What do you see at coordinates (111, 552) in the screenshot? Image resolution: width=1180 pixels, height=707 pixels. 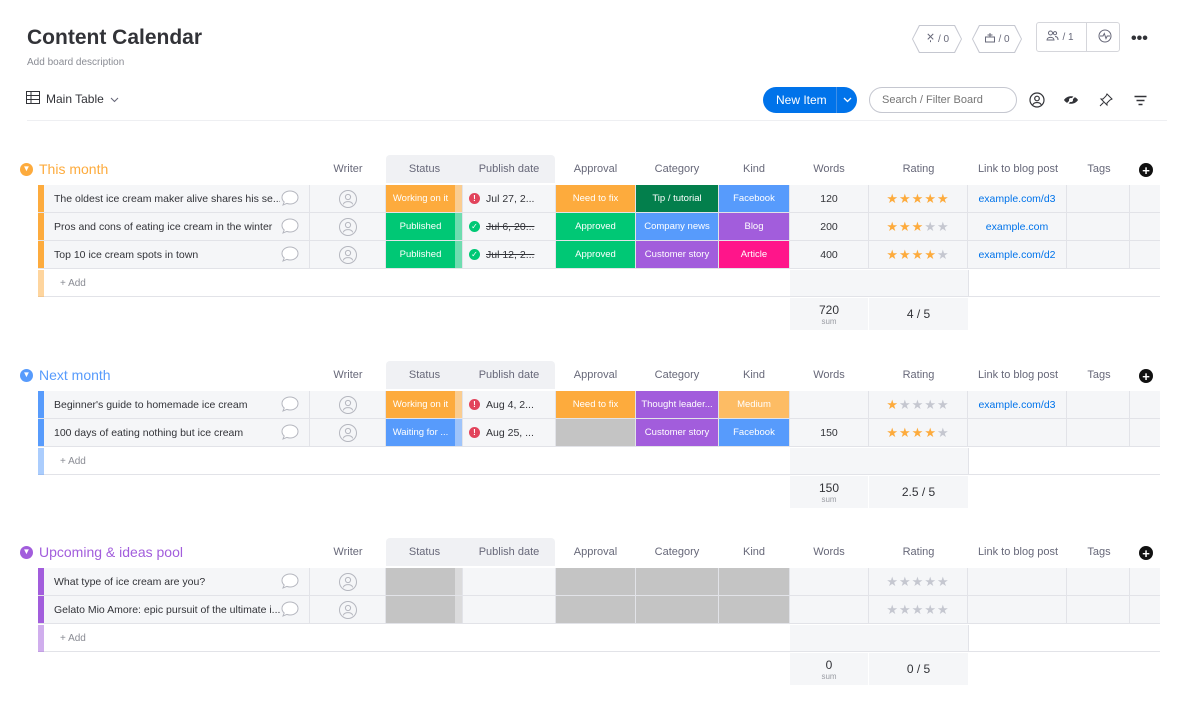 I see `group-title-label: Upcoming & ideas pool` at bounding box center [111, 552].